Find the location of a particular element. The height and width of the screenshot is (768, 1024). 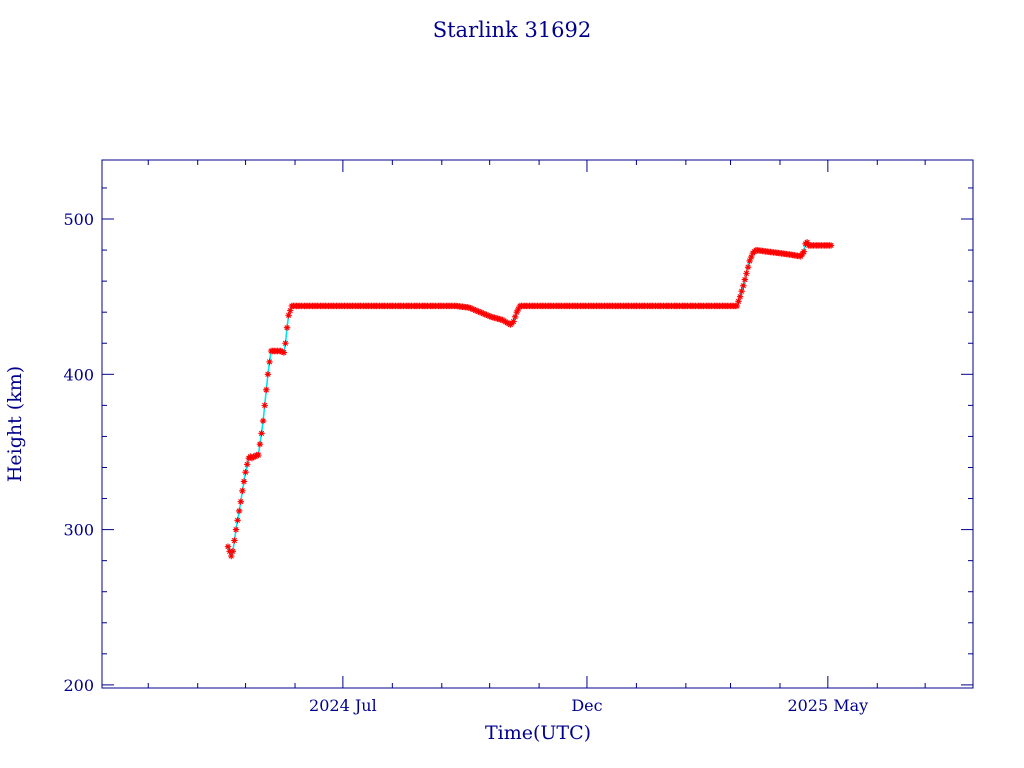

y-tick-label: 500 is located at coordinates (78, 219).